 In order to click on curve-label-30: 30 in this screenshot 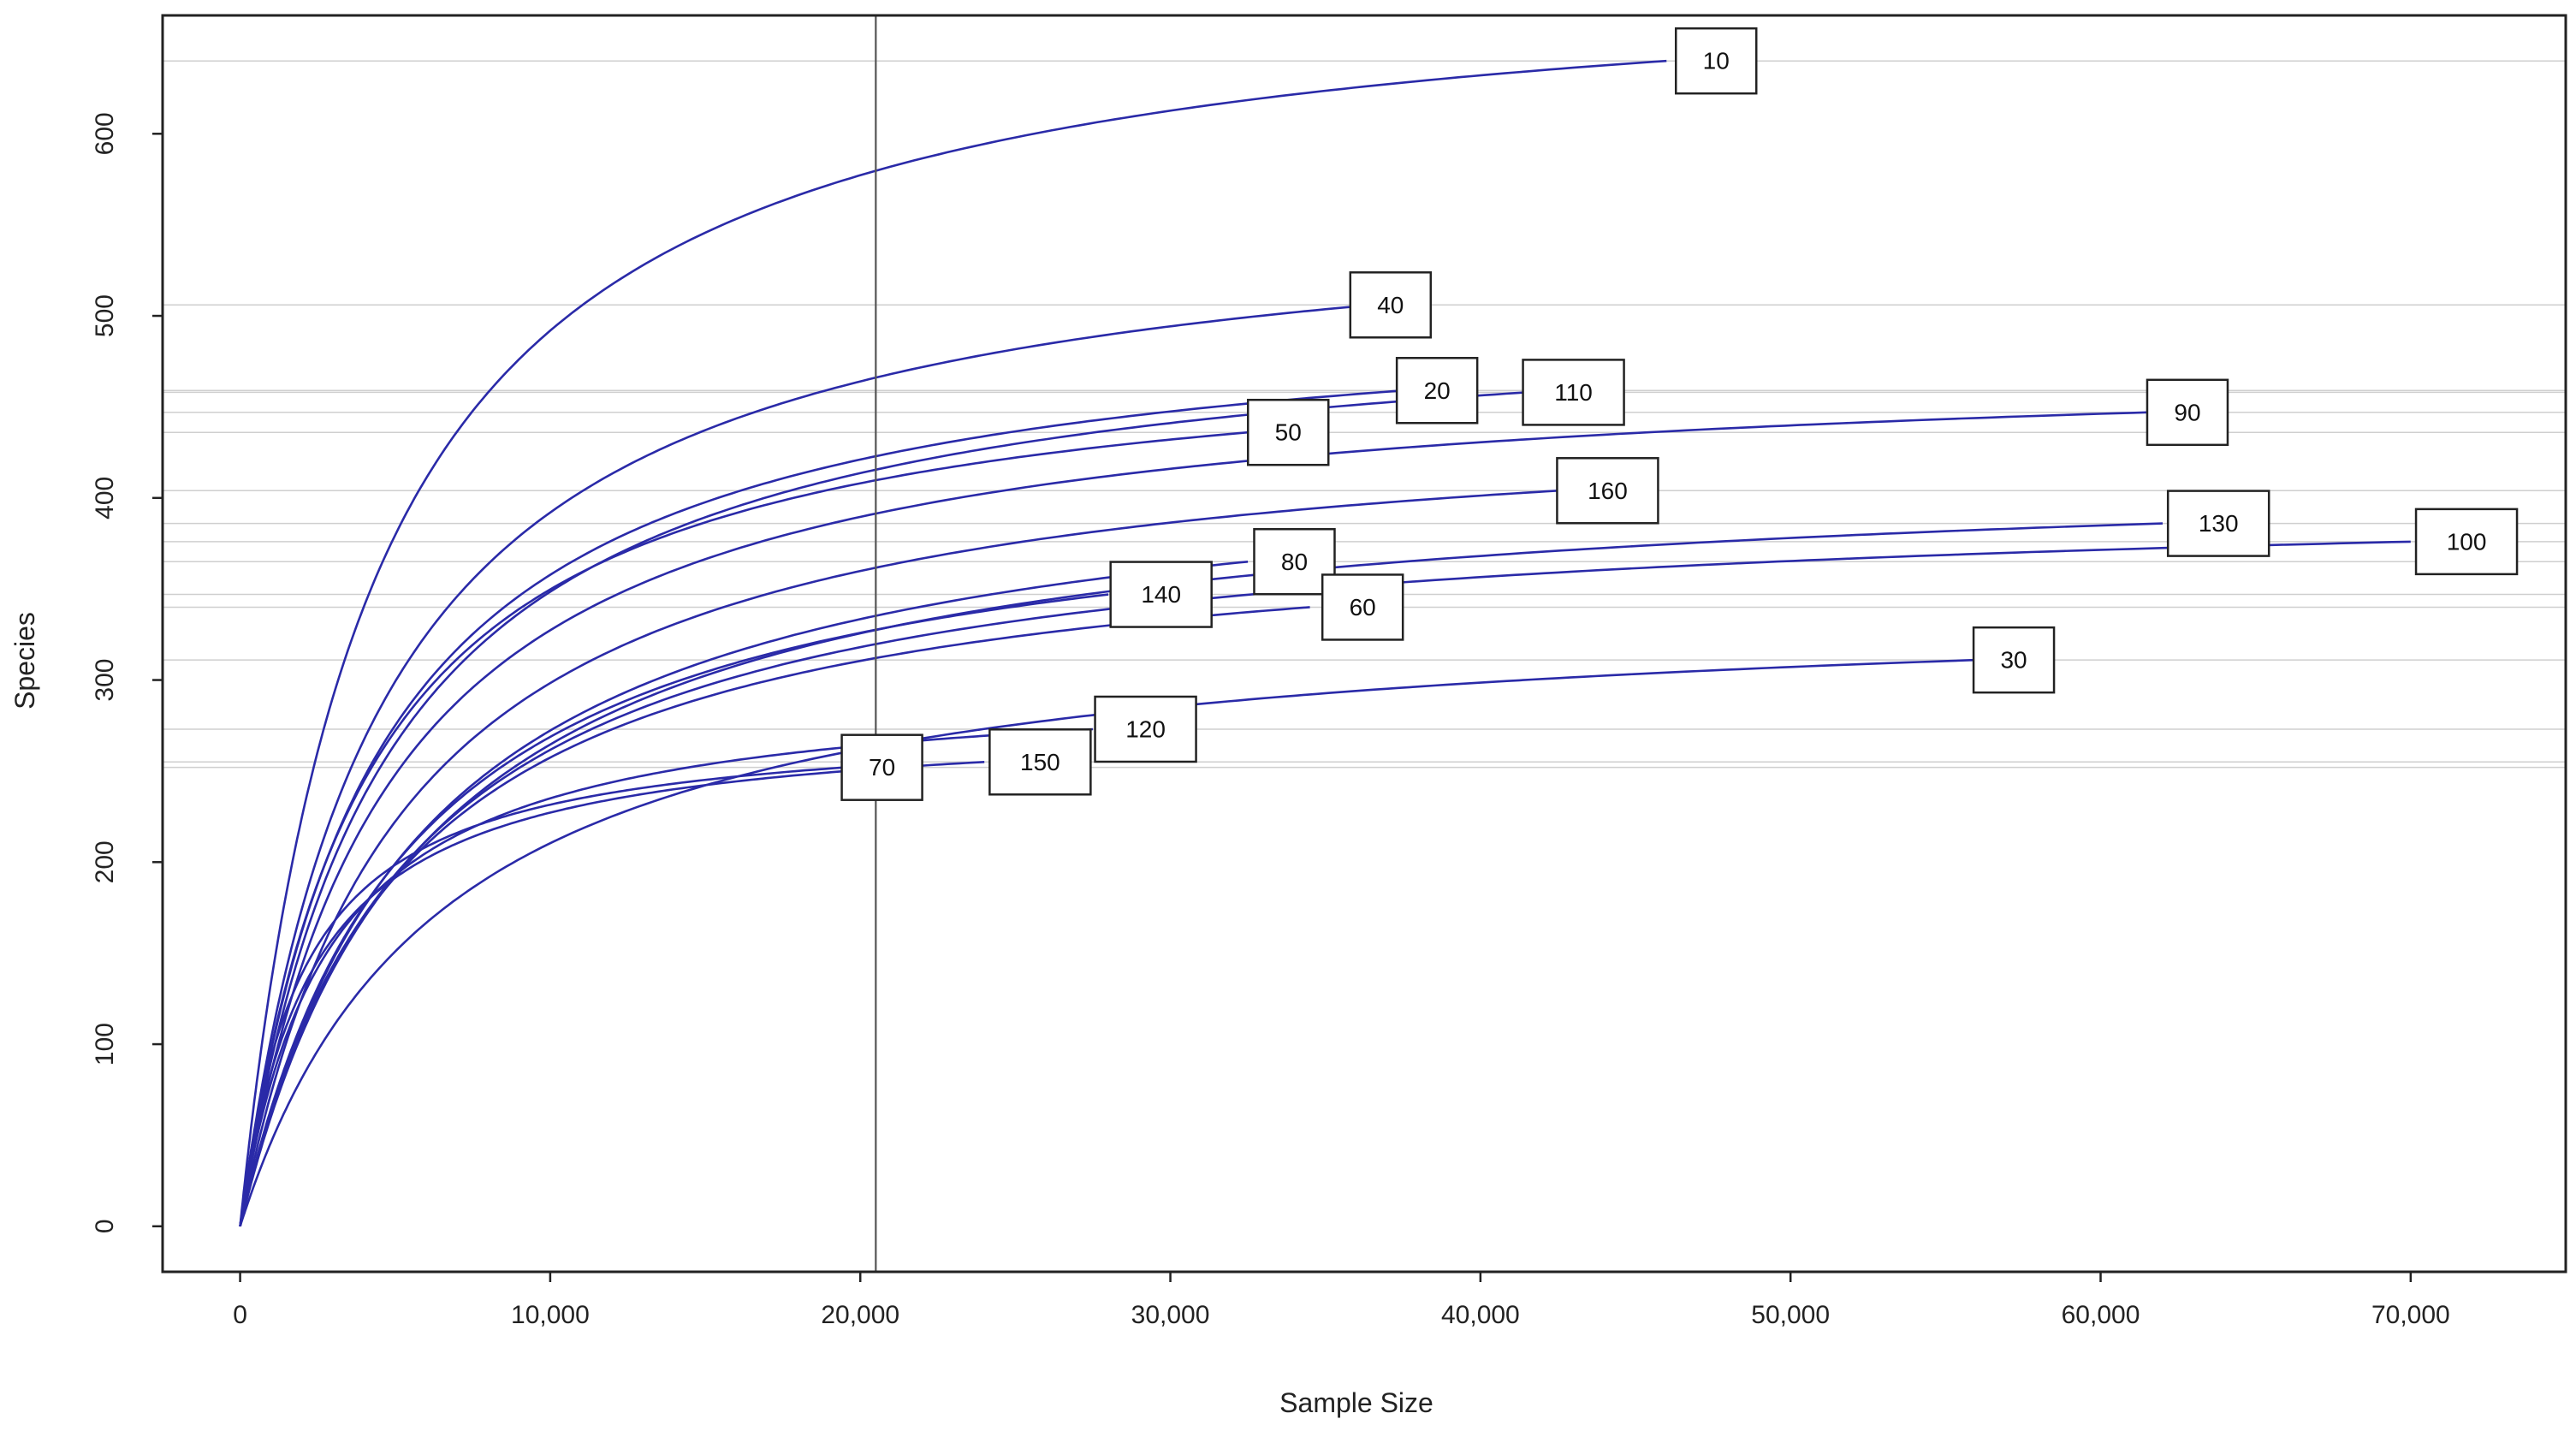, I will do `click(2014, 660)`.